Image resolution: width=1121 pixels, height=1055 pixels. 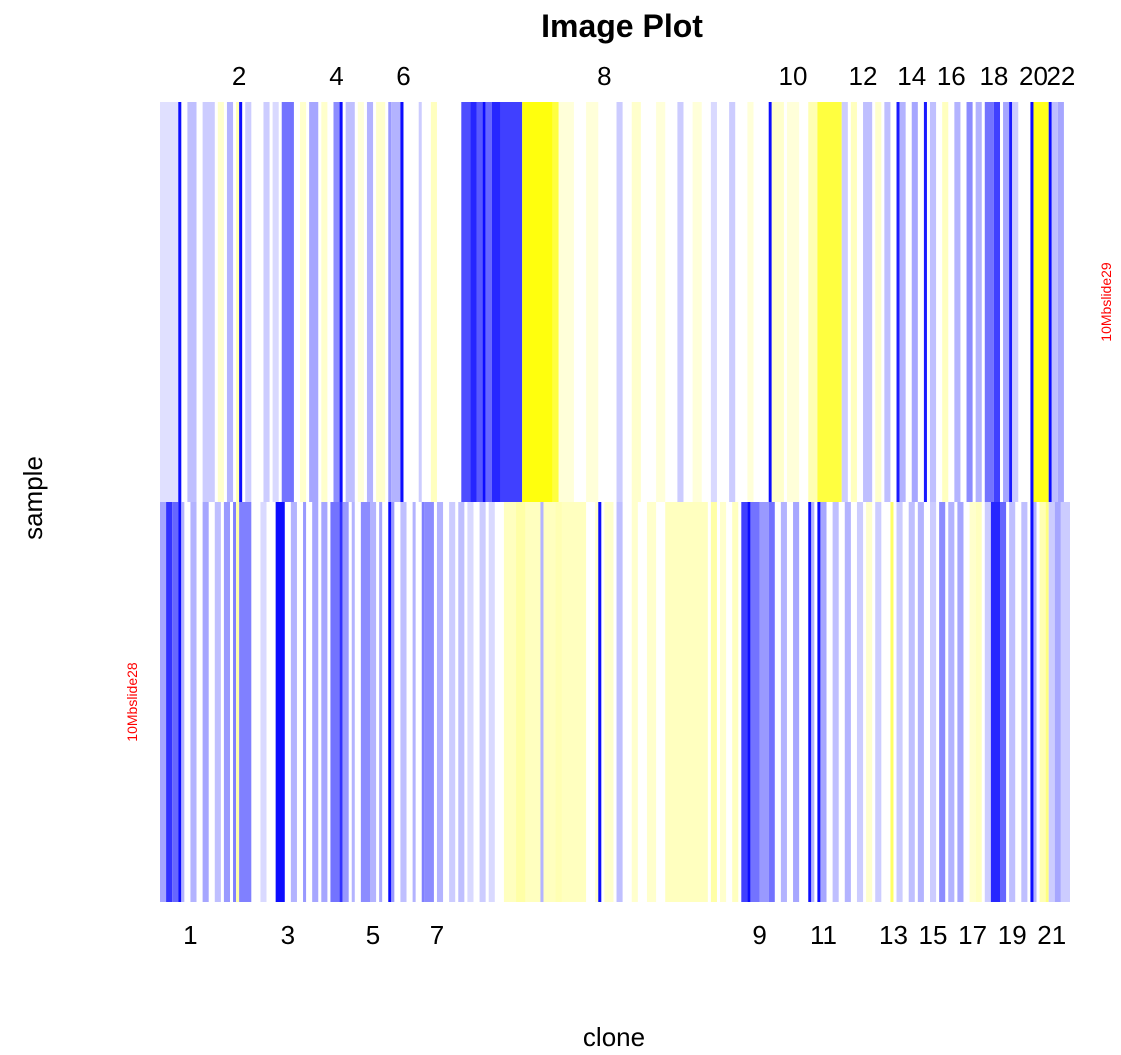 I want to click on chromosome-tick-label: 14, so click(x=911, y=76).